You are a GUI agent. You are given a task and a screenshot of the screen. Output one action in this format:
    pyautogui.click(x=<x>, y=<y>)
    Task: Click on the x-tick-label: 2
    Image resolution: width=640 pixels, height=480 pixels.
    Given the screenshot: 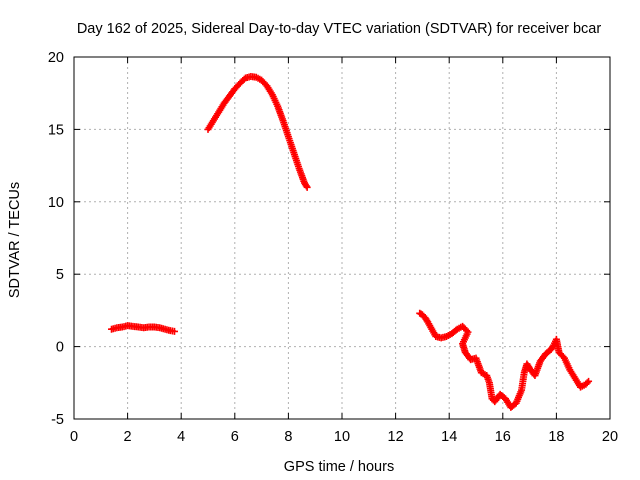 What is the action you would take?
    pyautogui.click(x=128, y=437)
    